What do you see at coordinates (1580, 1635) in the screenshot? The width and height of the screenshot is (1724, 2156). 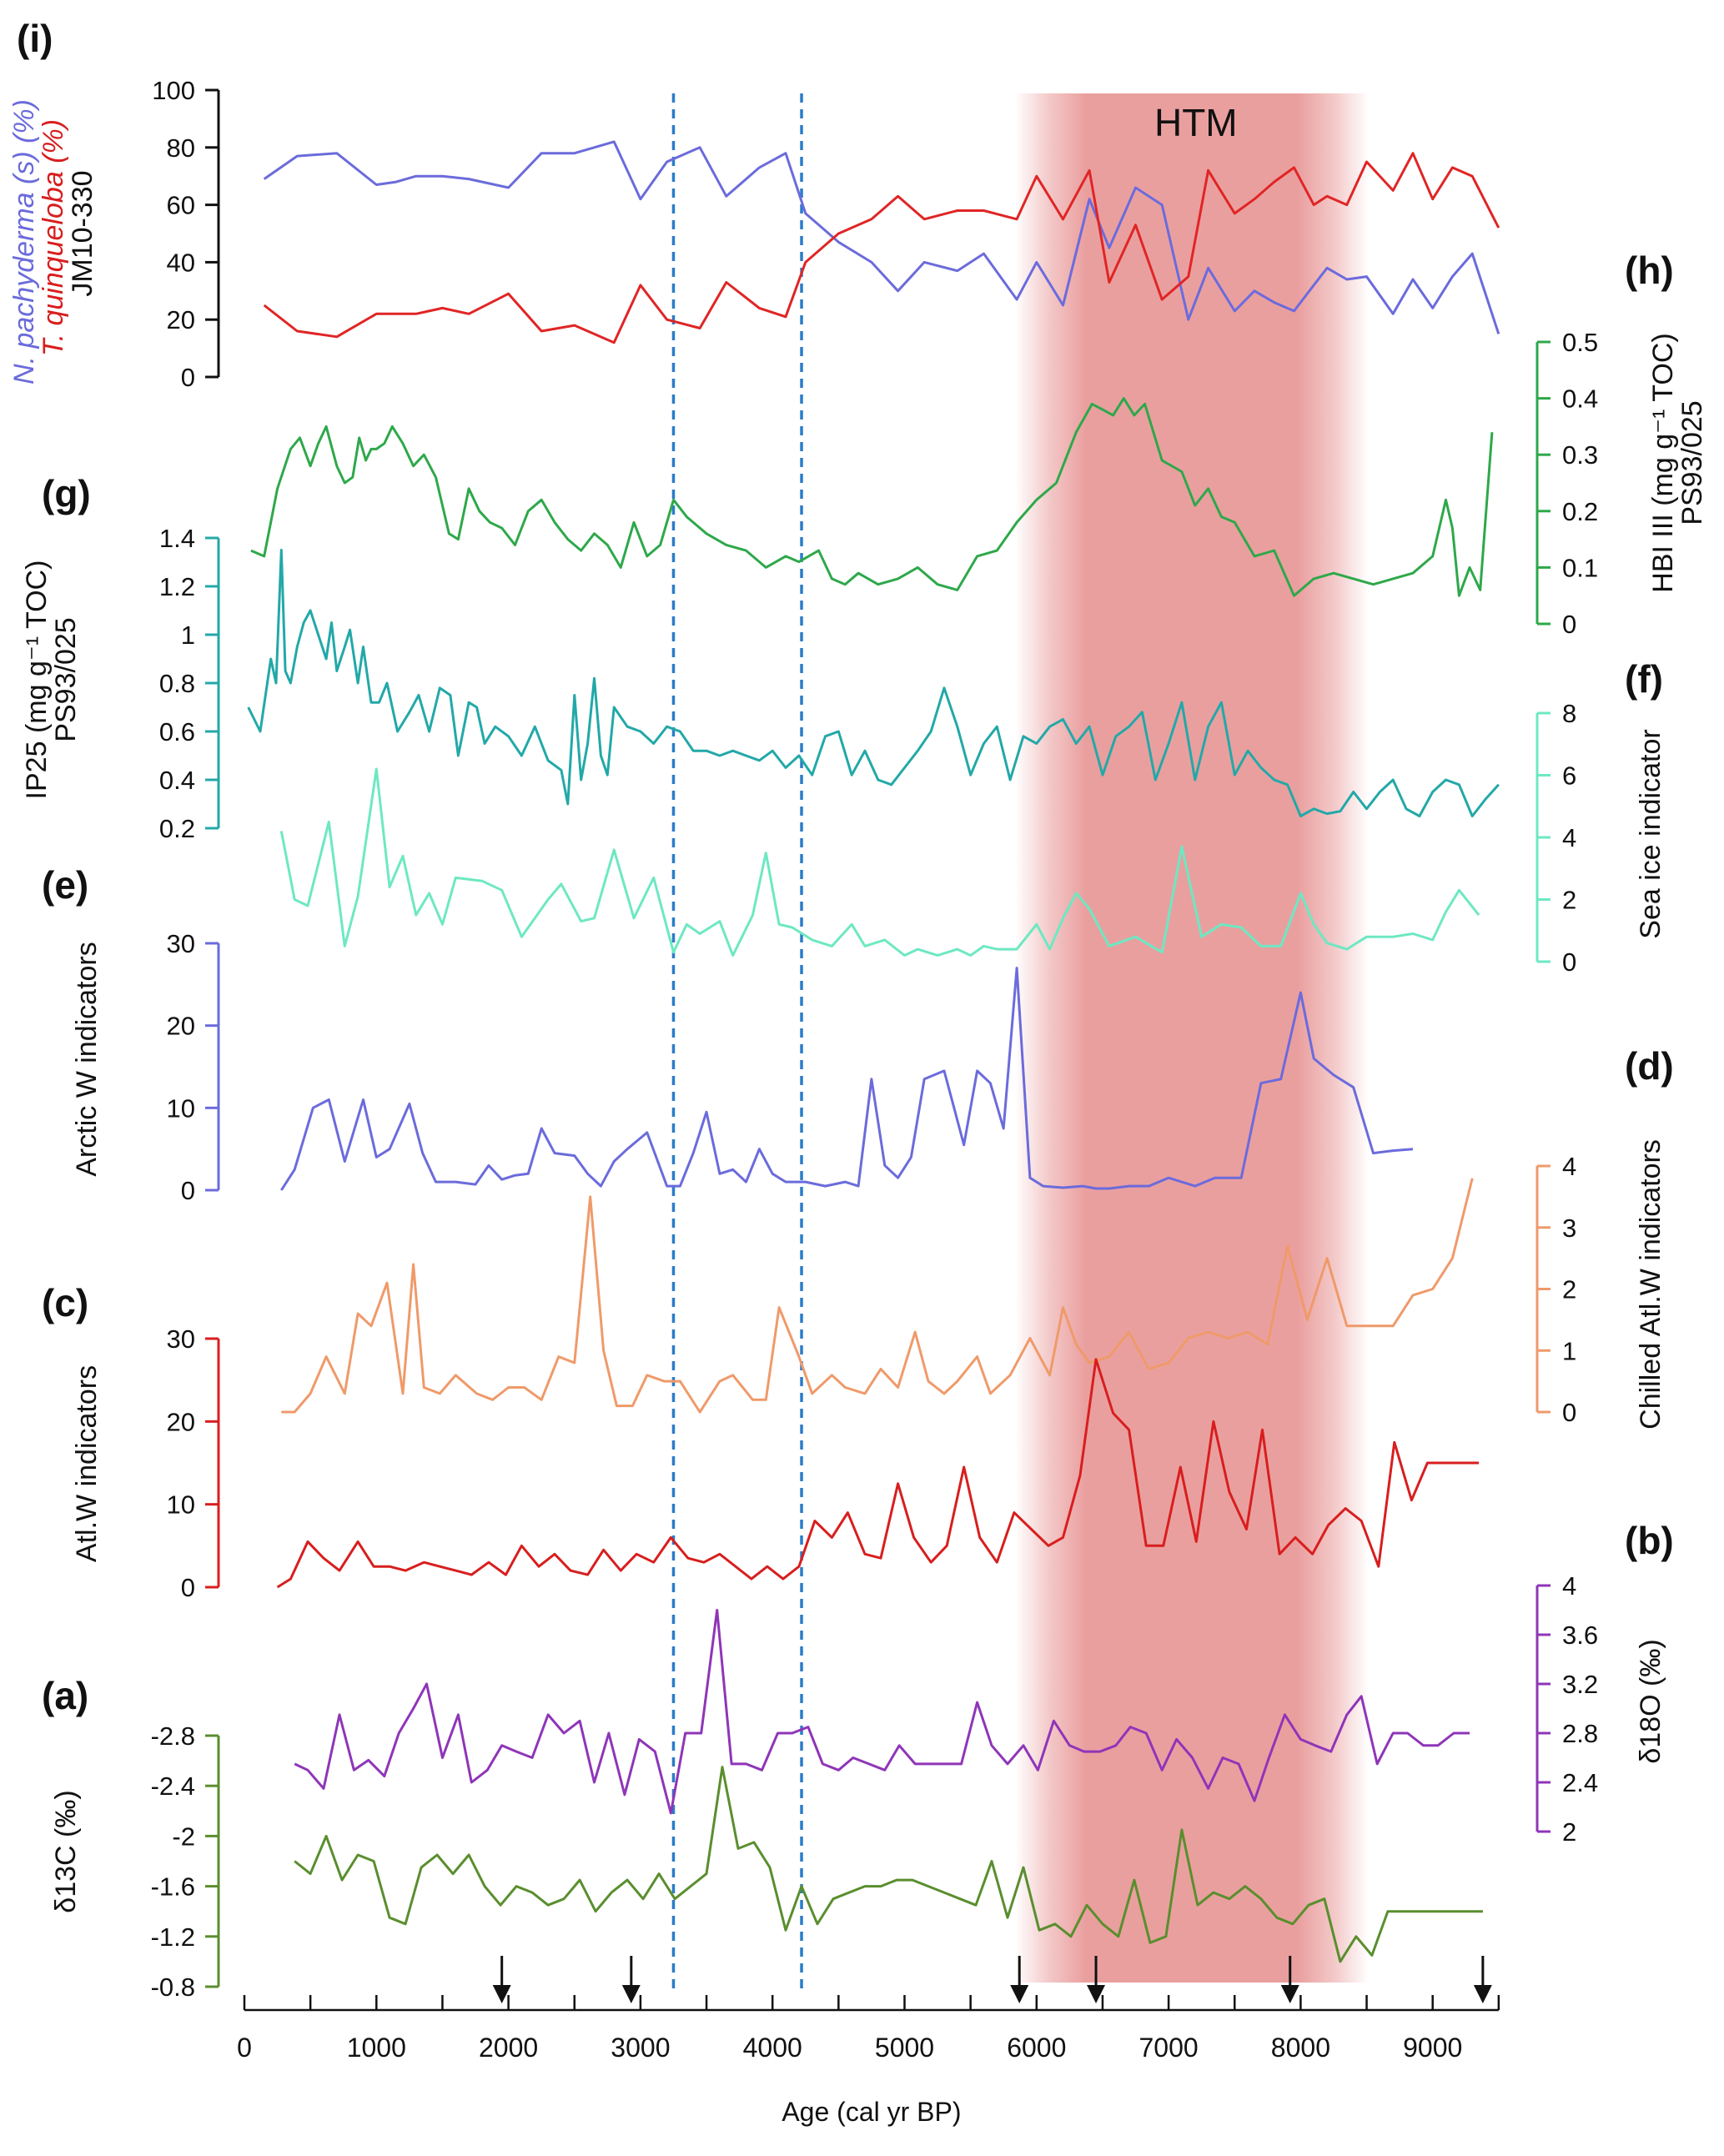 I see `y-tick-label: 3.6` at bounding box center [1580, 1635].